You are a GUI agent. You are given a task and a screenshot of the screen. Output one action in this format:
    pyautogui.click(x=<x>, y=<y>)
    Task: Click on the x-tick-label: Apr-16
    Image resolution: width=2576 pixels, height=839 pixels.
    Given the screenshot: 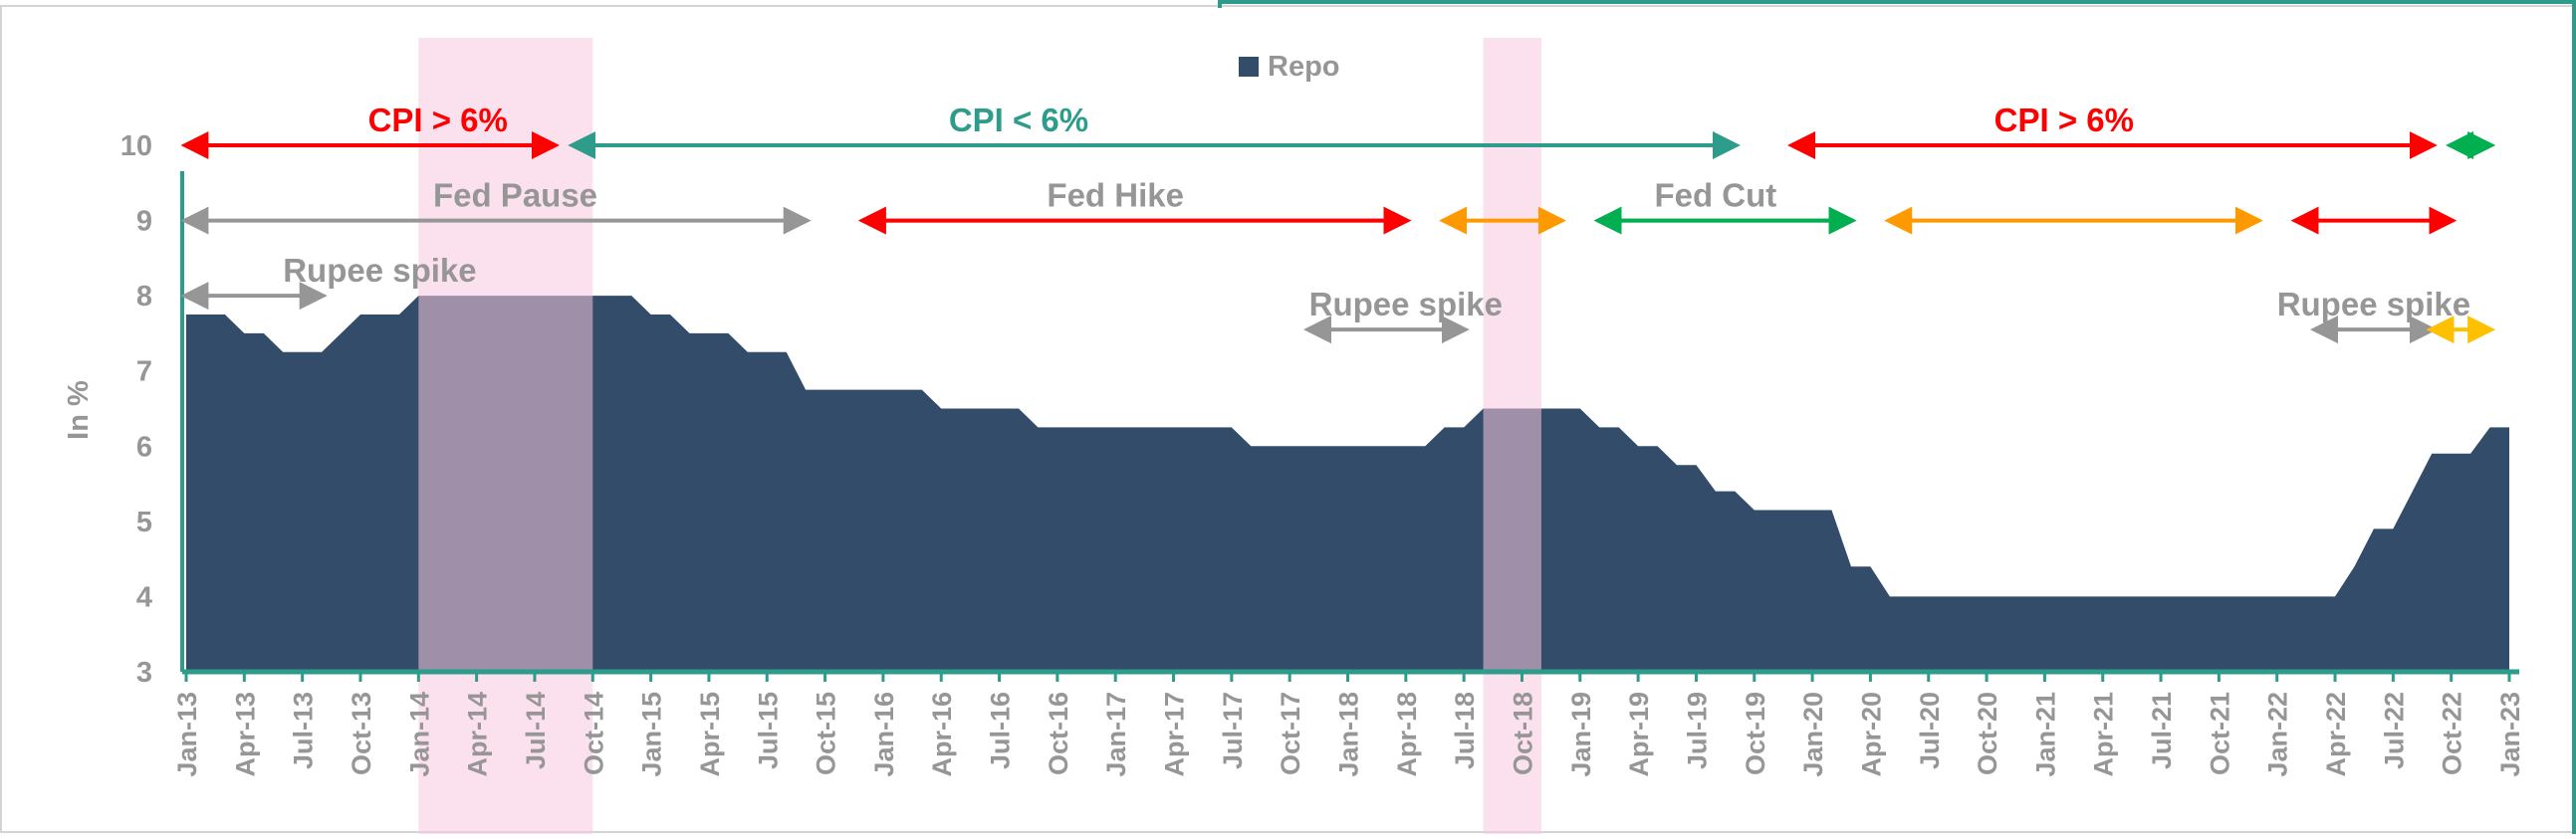 What is the action you would take?
    pyautogui.click(x=942, y=734)
    